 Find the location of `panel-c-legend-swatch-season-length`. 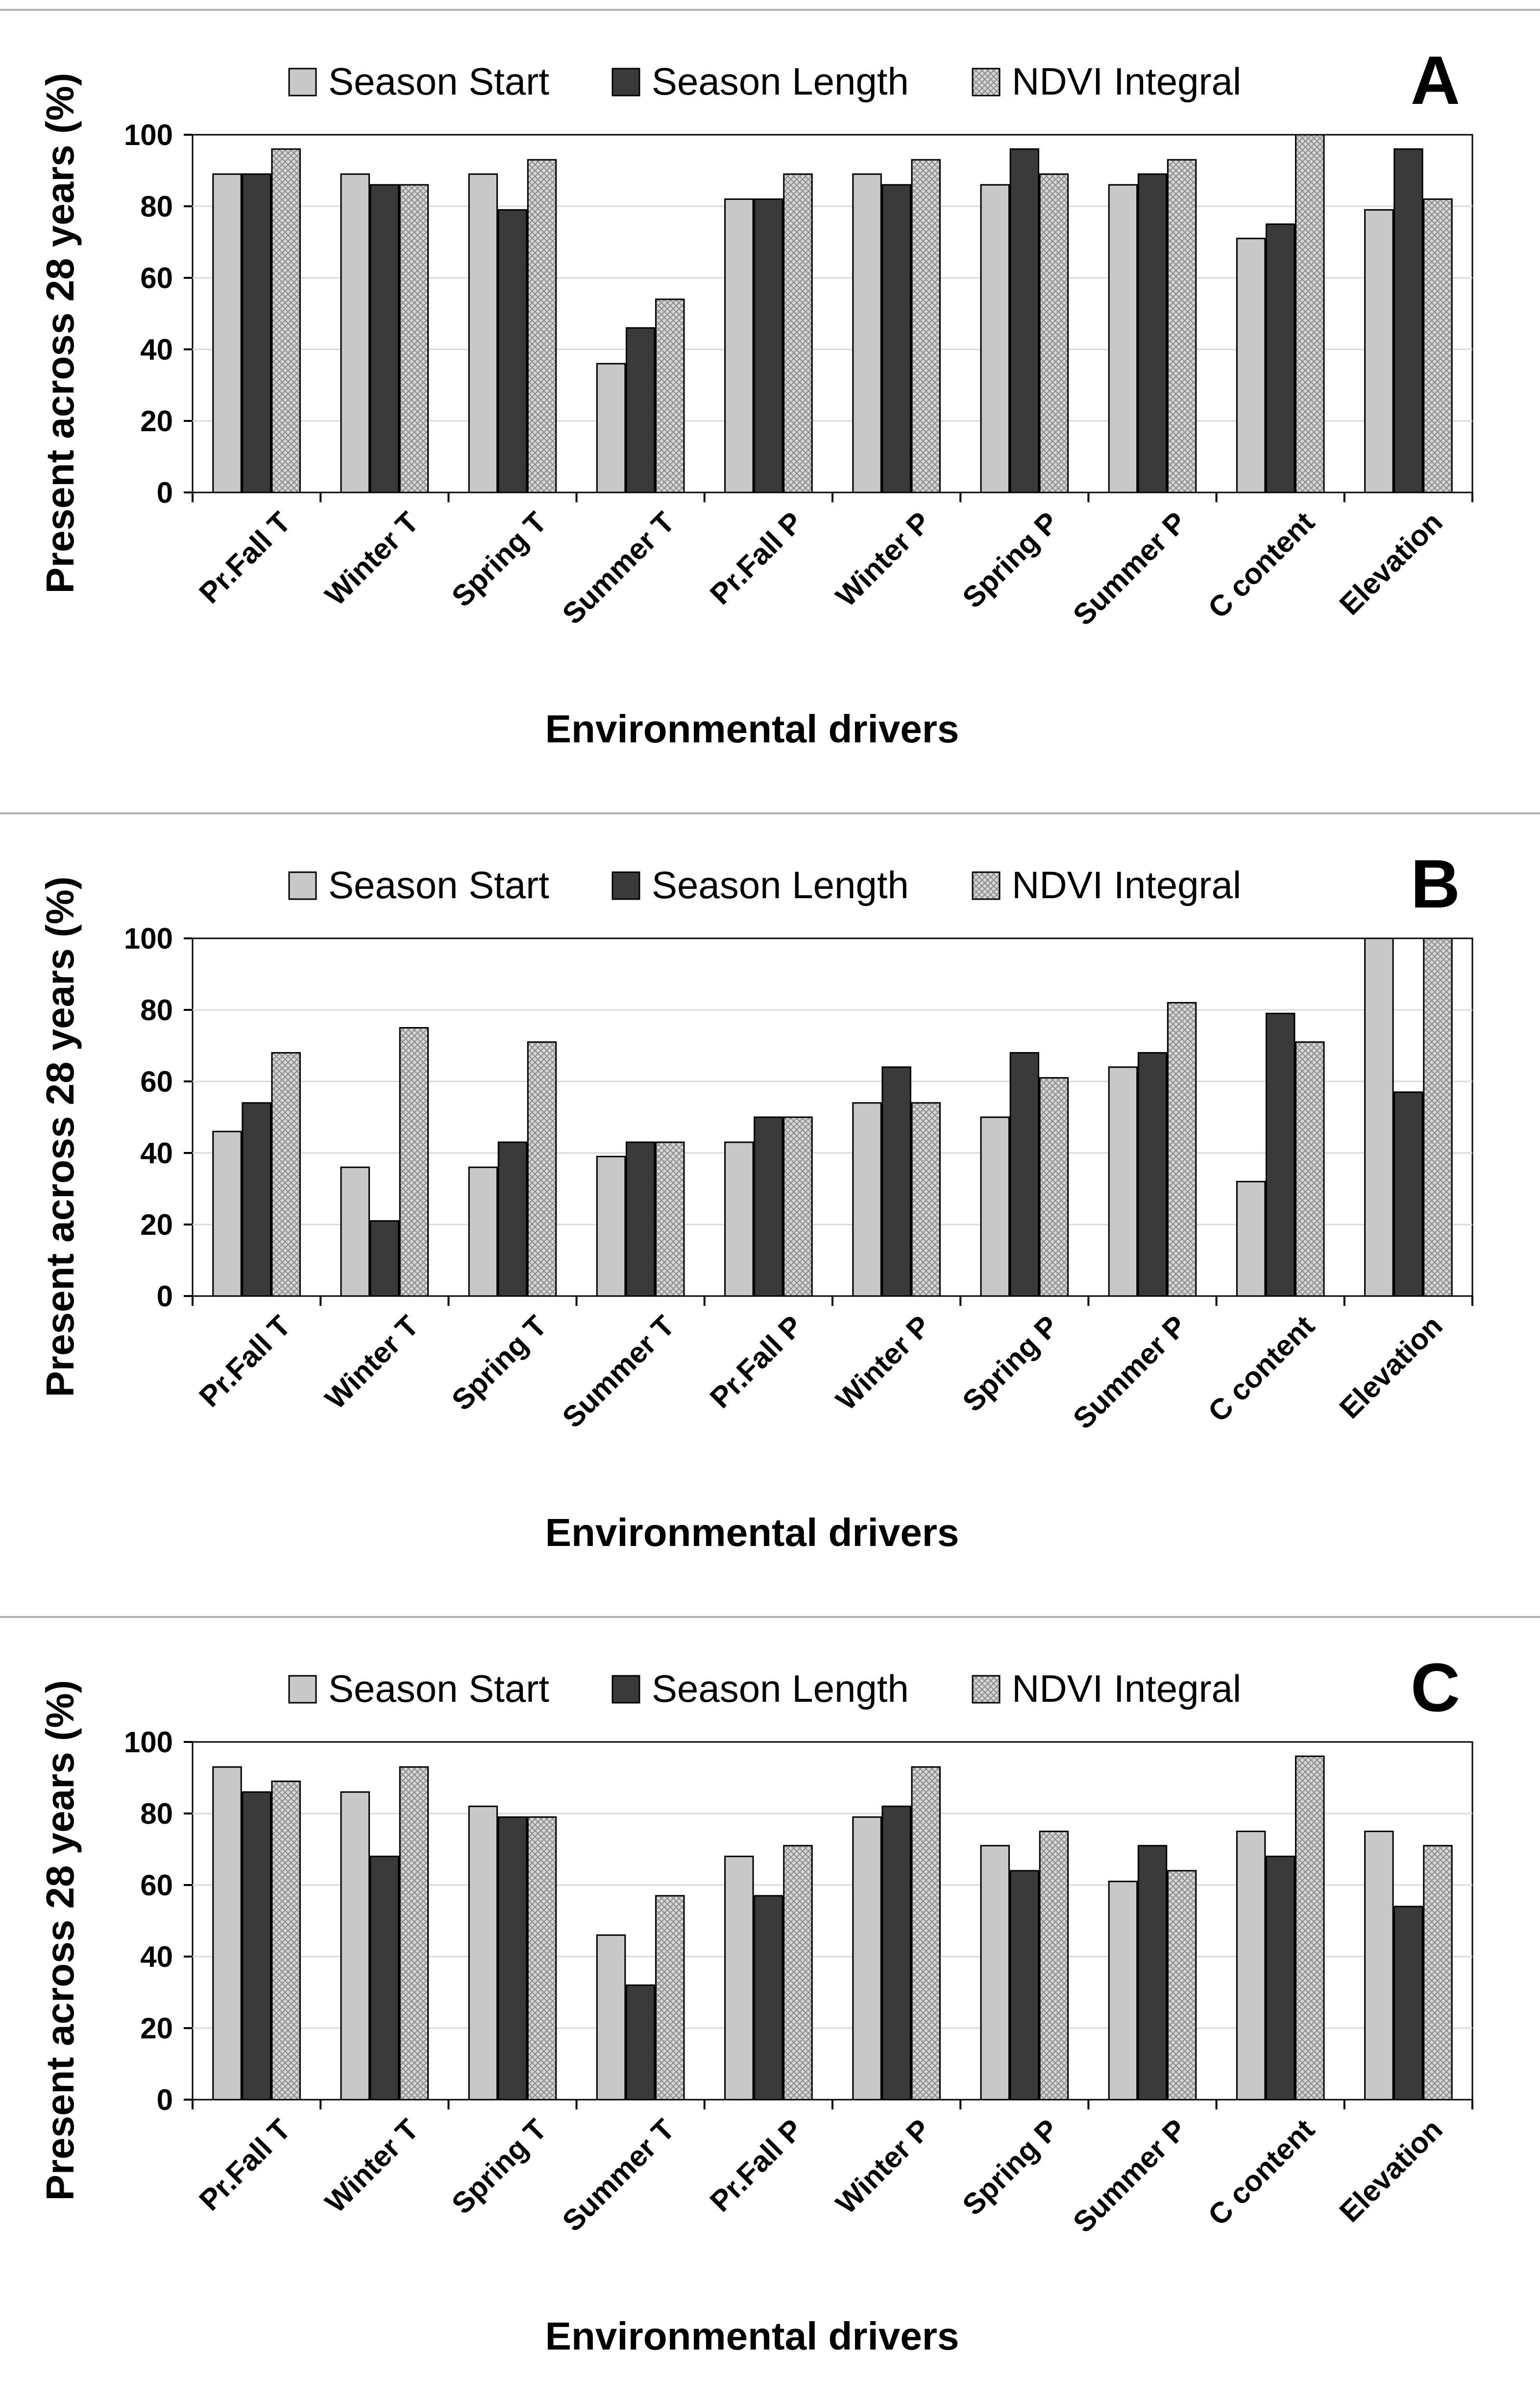

panel-c-legend-swatch-season-length is located at coordinates (625, 1689).